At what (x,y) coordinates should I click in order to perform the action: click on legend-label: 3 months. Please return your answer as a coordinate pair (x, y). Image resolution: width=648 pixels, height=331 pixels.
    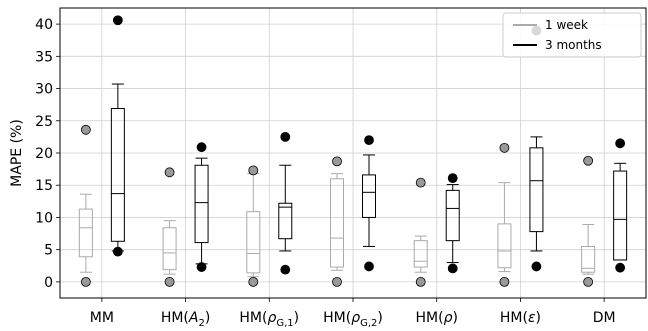
    Looking at the image, I should click on (573, 45).